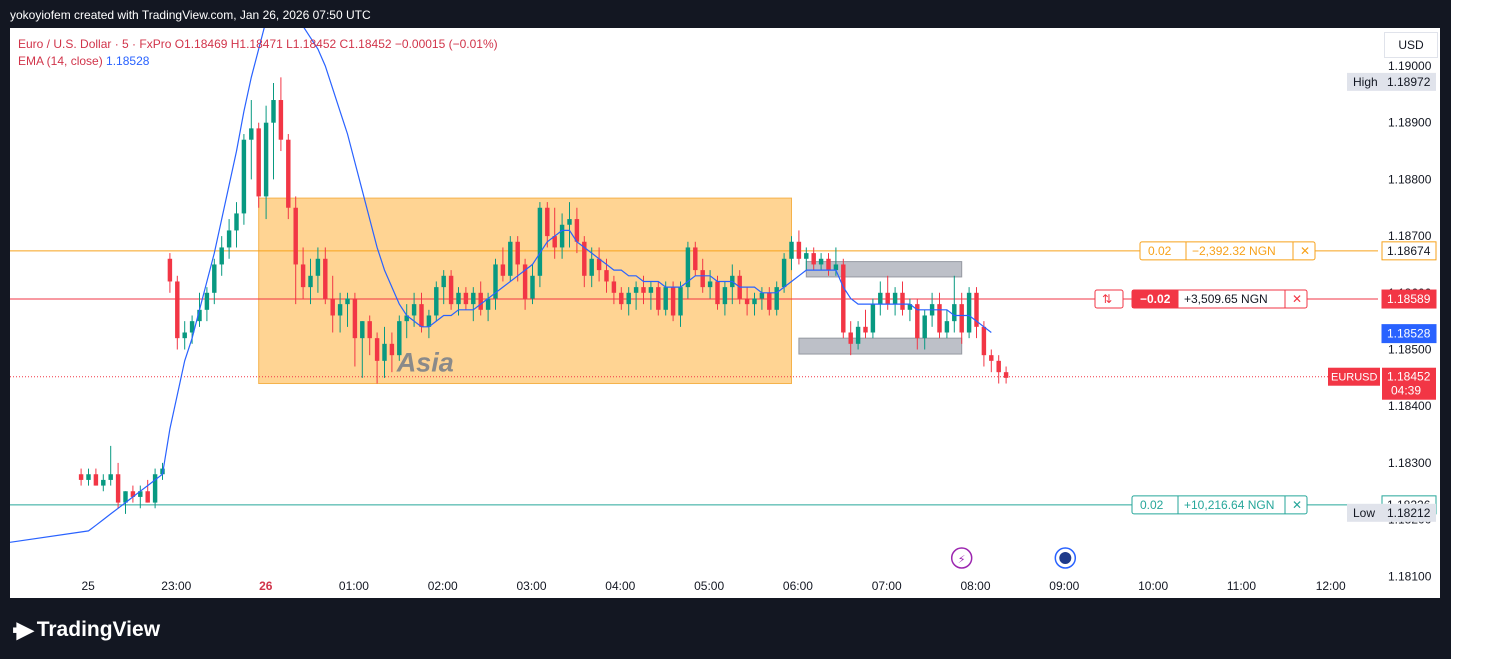  I want to click on last-price-bg, so click(1409, 383).